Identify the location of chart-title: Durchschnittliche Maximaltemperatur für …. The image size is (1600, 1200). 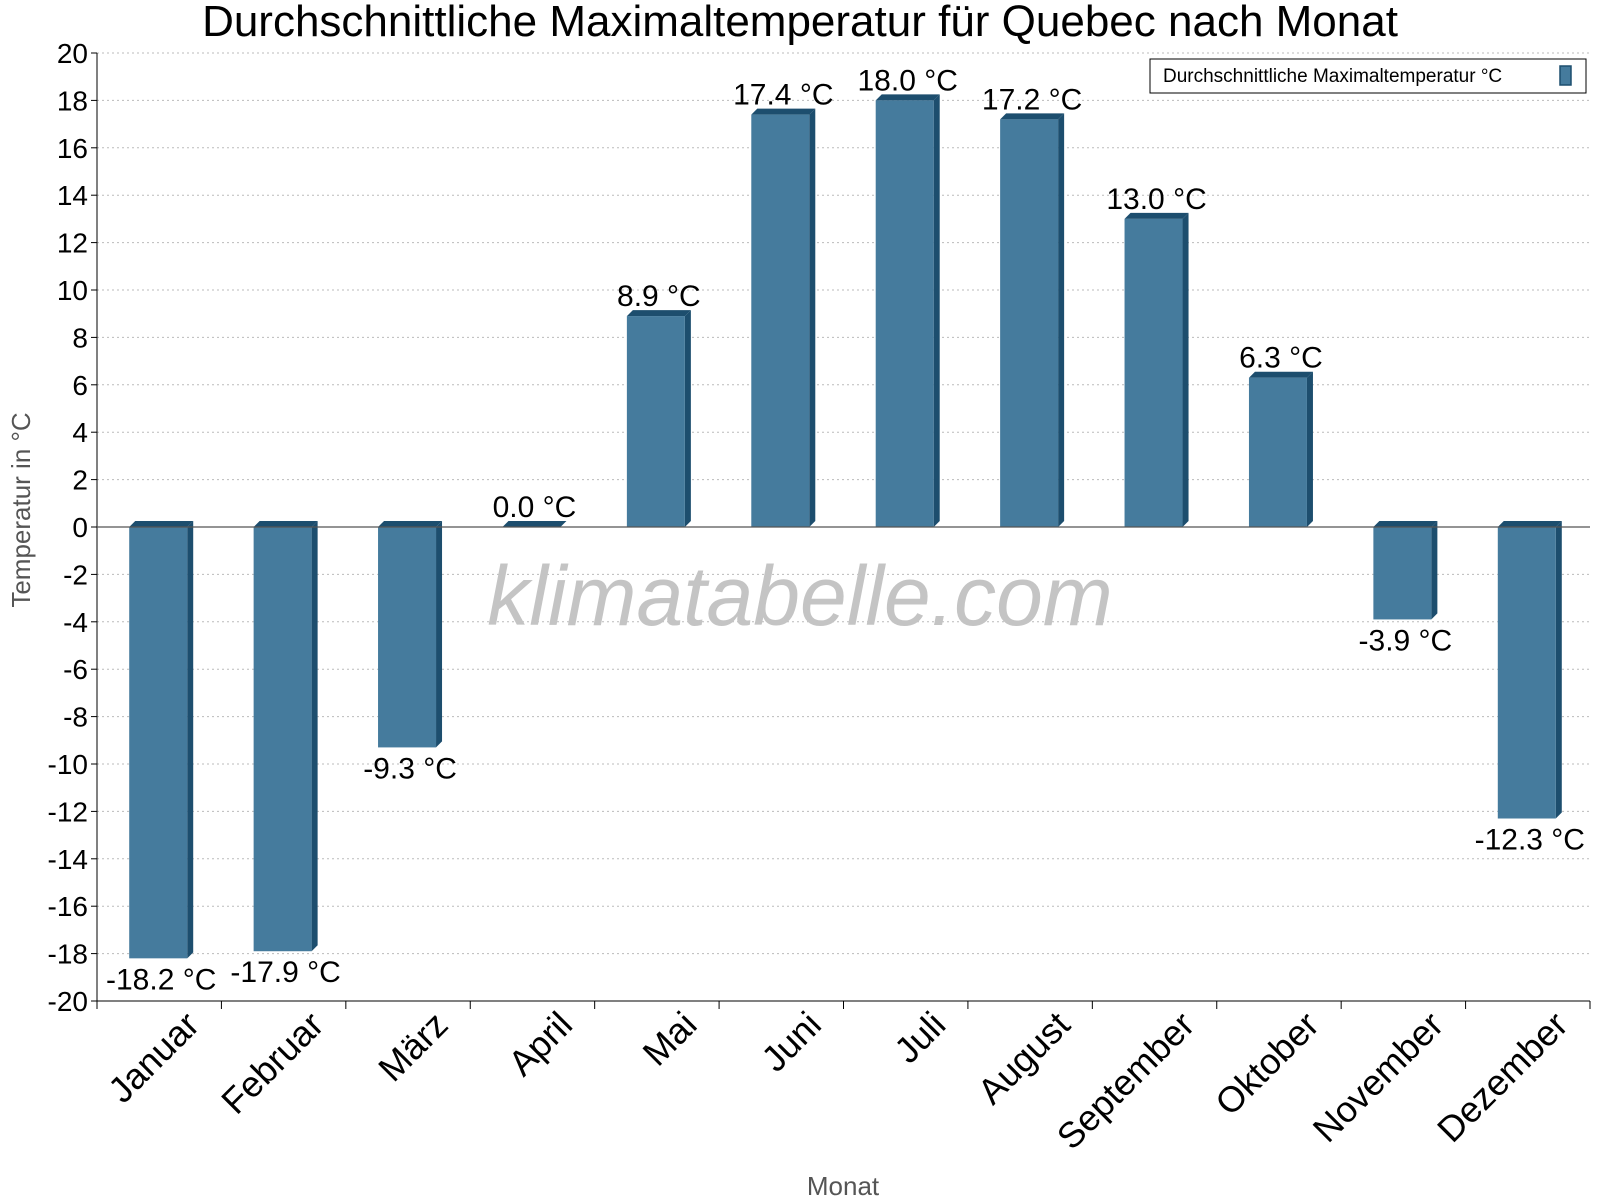
(800, 23).